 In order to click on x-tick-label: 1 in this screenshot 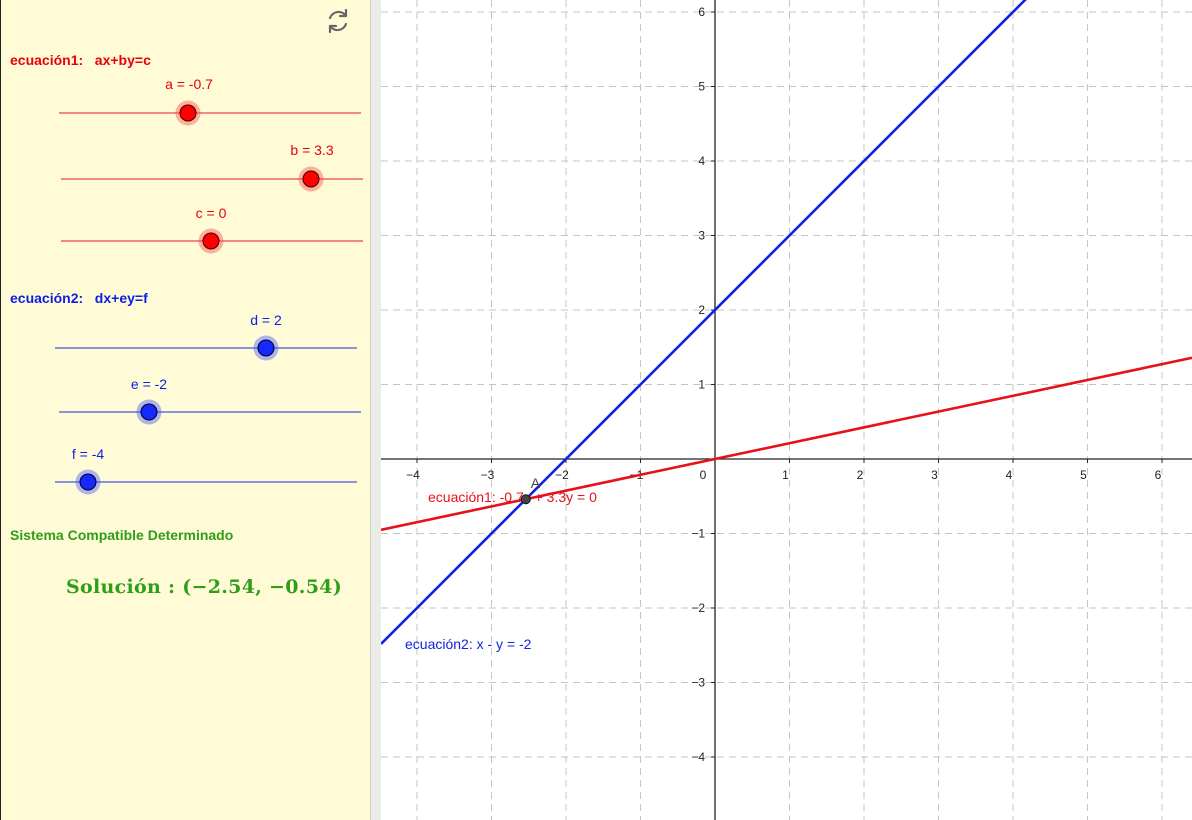, I will do `click(785, 475)`.